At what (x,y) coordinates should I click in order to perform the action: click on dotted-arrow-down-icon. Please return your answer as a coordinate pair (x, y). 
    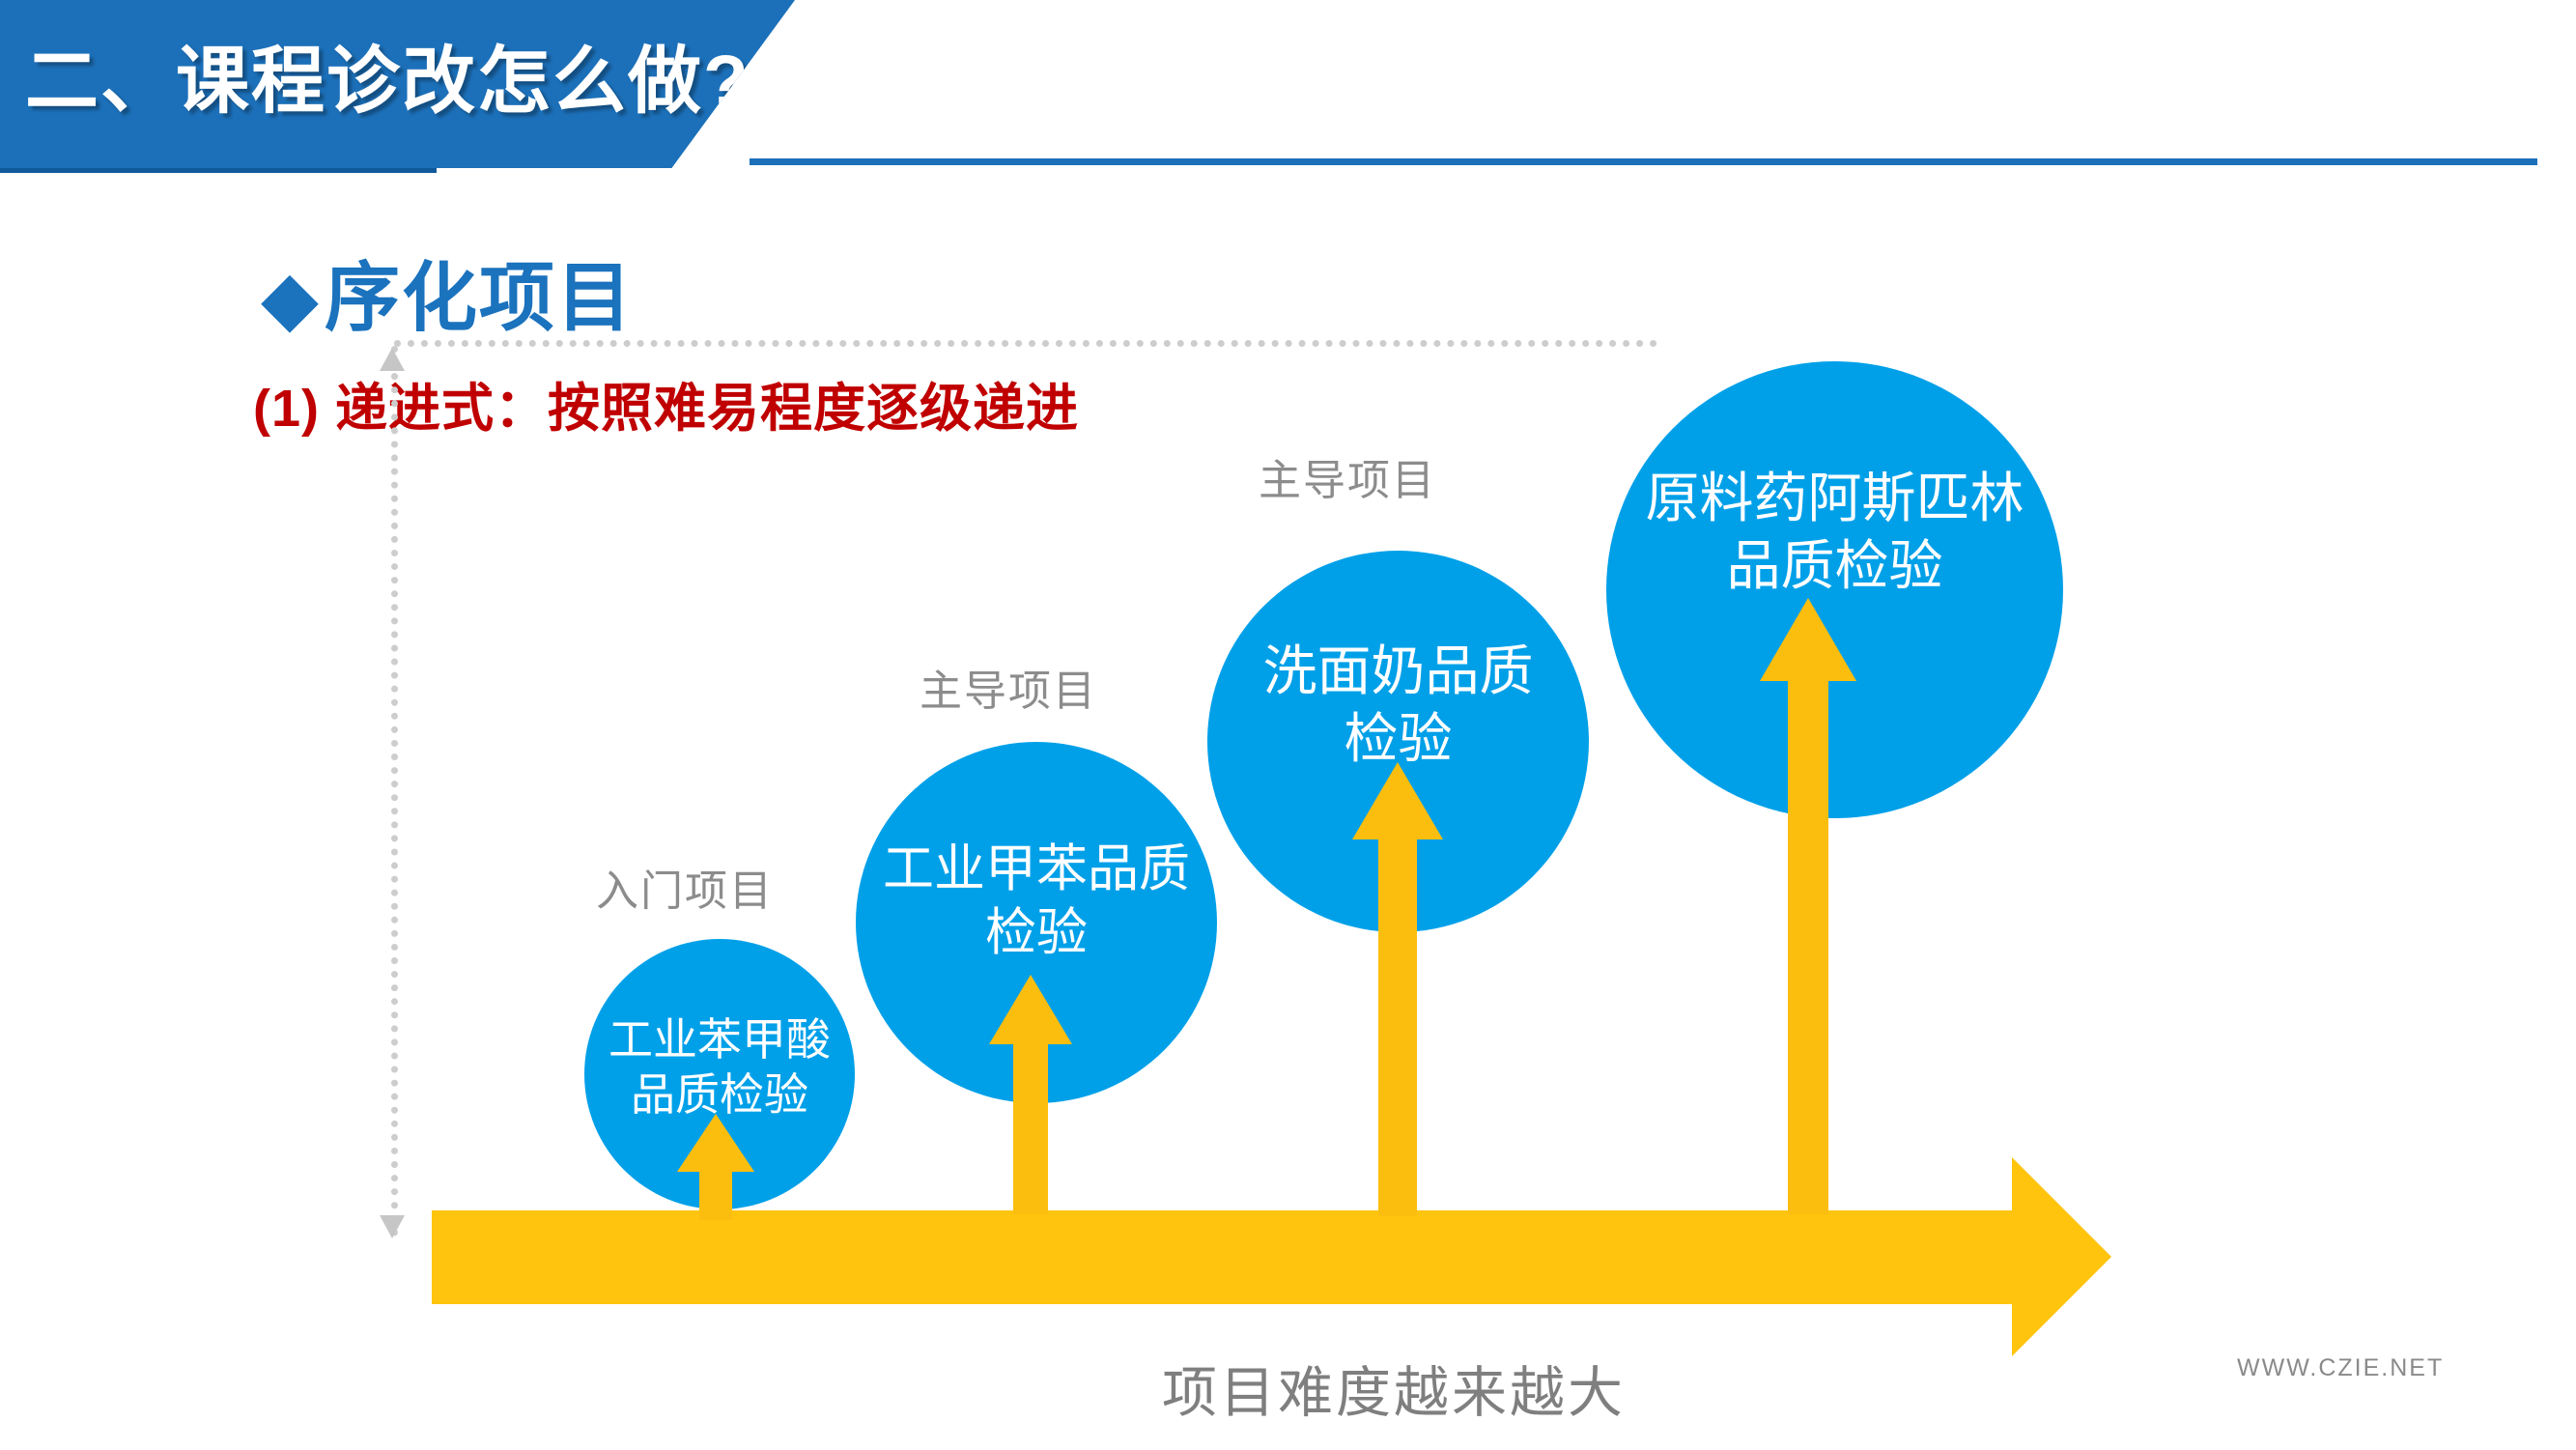
    Looking at the image, I should click on (392, 1227).